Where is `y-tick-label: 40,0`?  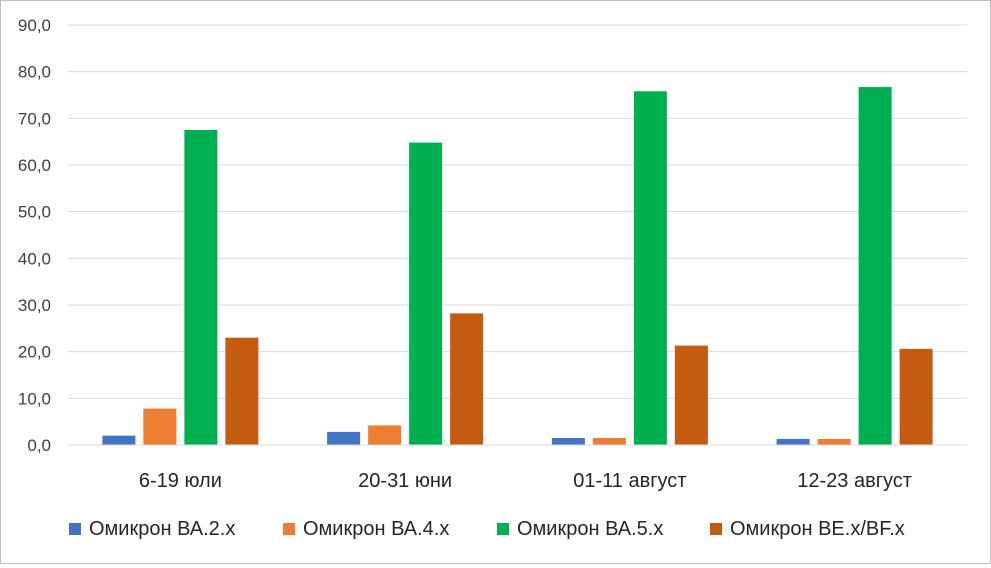 y-tick-label: 40,0 is located at coordinates (34, 258).